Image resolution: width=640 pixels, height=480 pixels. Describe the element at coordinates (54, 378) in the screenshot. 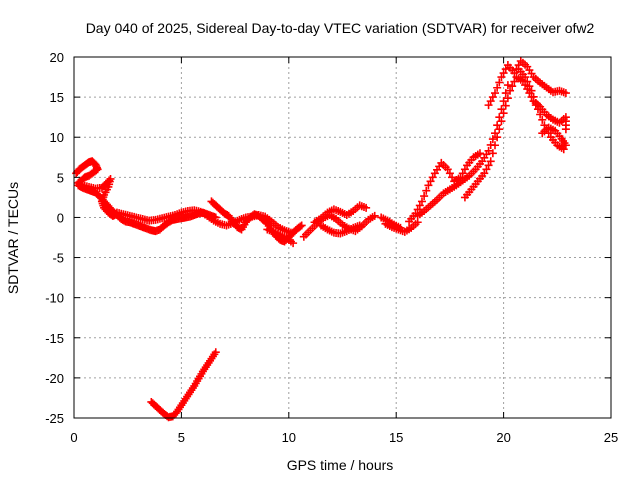

I see `y-tick-label: -20` at that location.